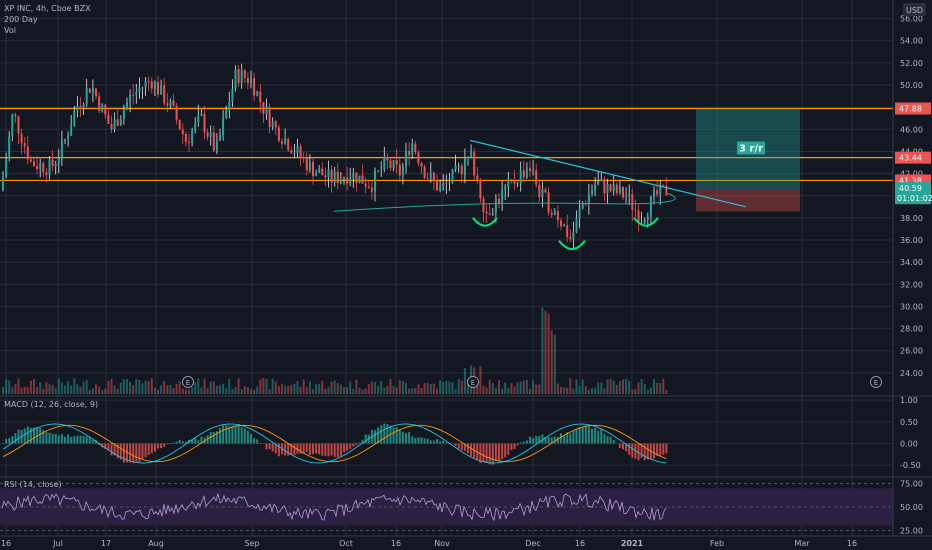  I want to click on macd-tick-label: 0.00, so click(909, 444).